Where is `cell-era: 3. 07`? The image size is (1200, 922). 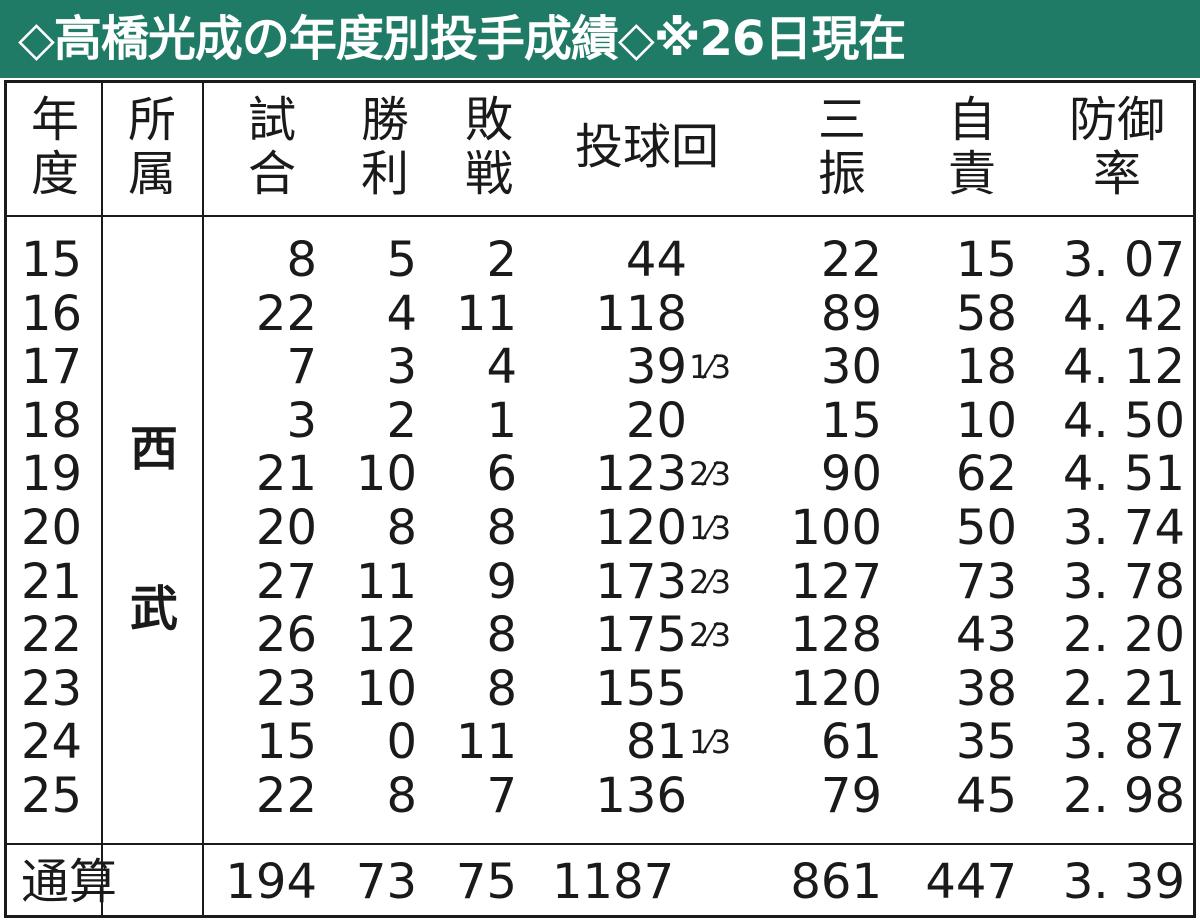
cell-era: 3. 07 is located at coordinates (1123, 260).